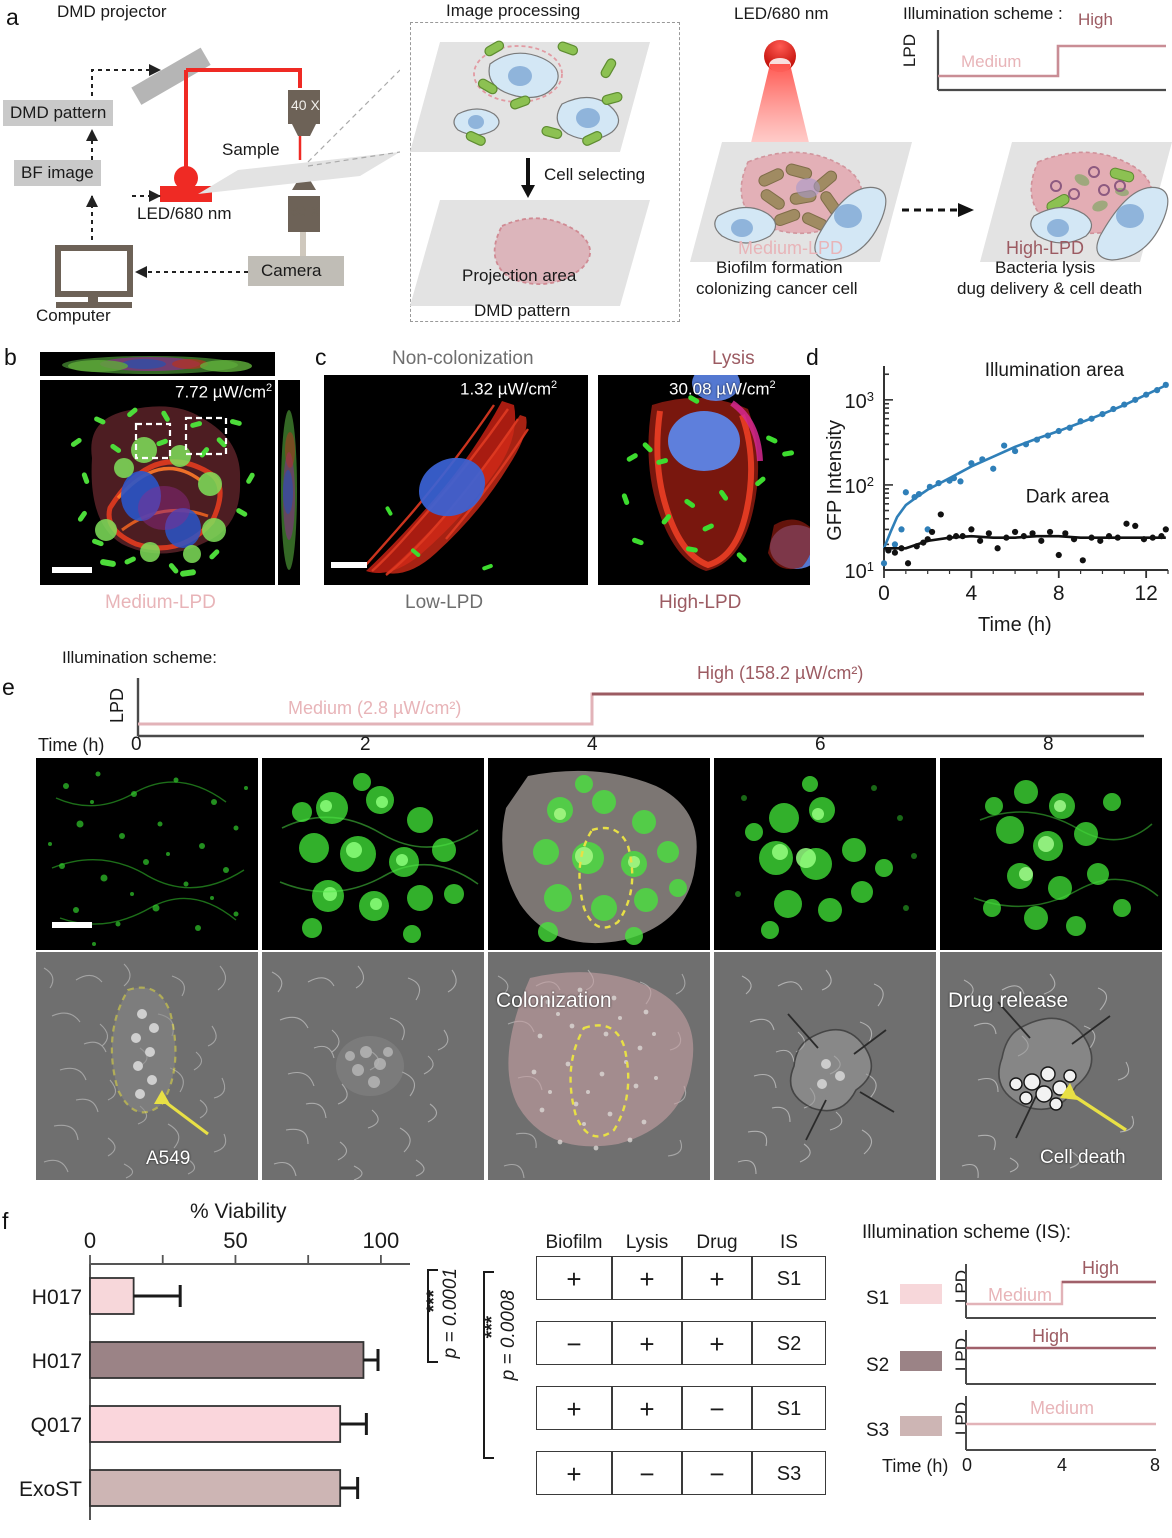 This screenshot has height=1538, width=1172. Describe the element at coordinates (72, 925) in the screenshot. I see `panel-e-scalebar` at that location.